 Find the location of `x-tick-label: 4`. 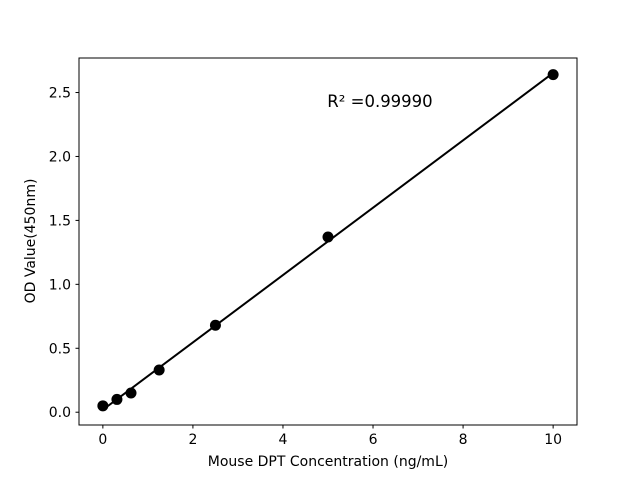

x-tick-label: 4 is located at coordinates (283, 440).